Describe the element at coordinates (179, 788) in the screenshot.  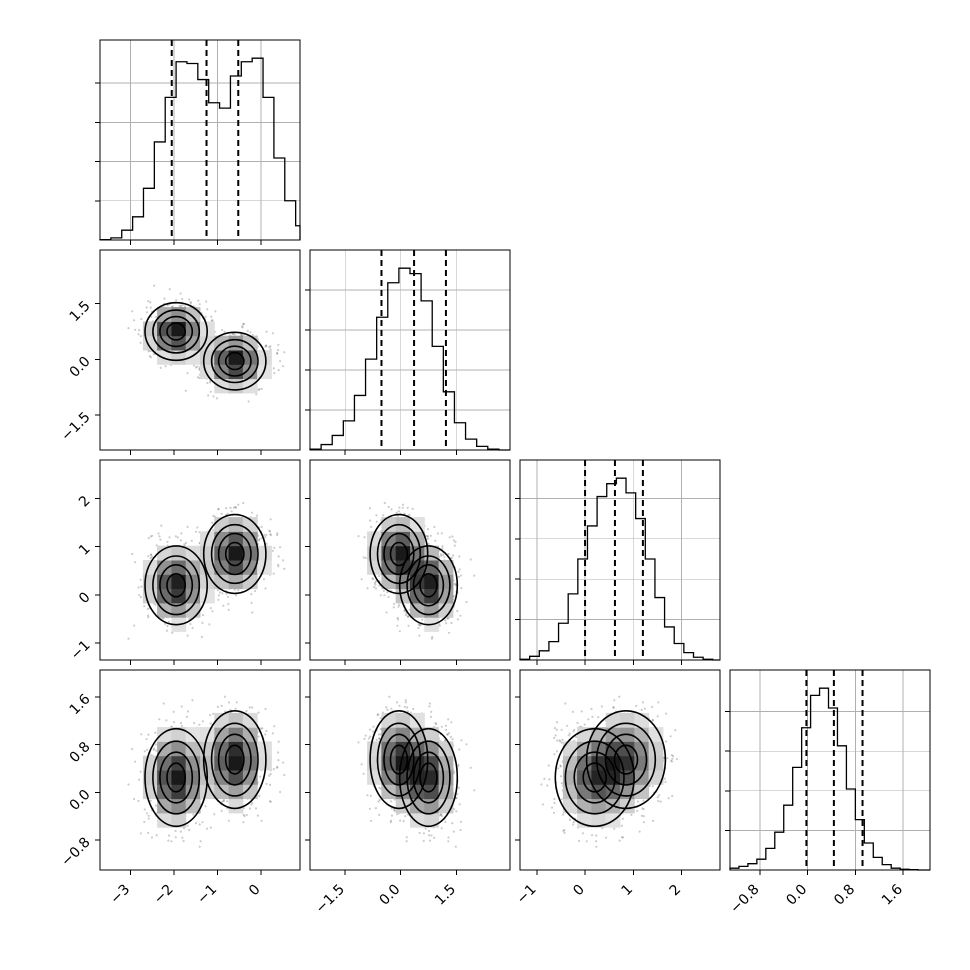
I see `panel-3-0: −0.80.00.81.6−3 −2 −1 0` at that location.